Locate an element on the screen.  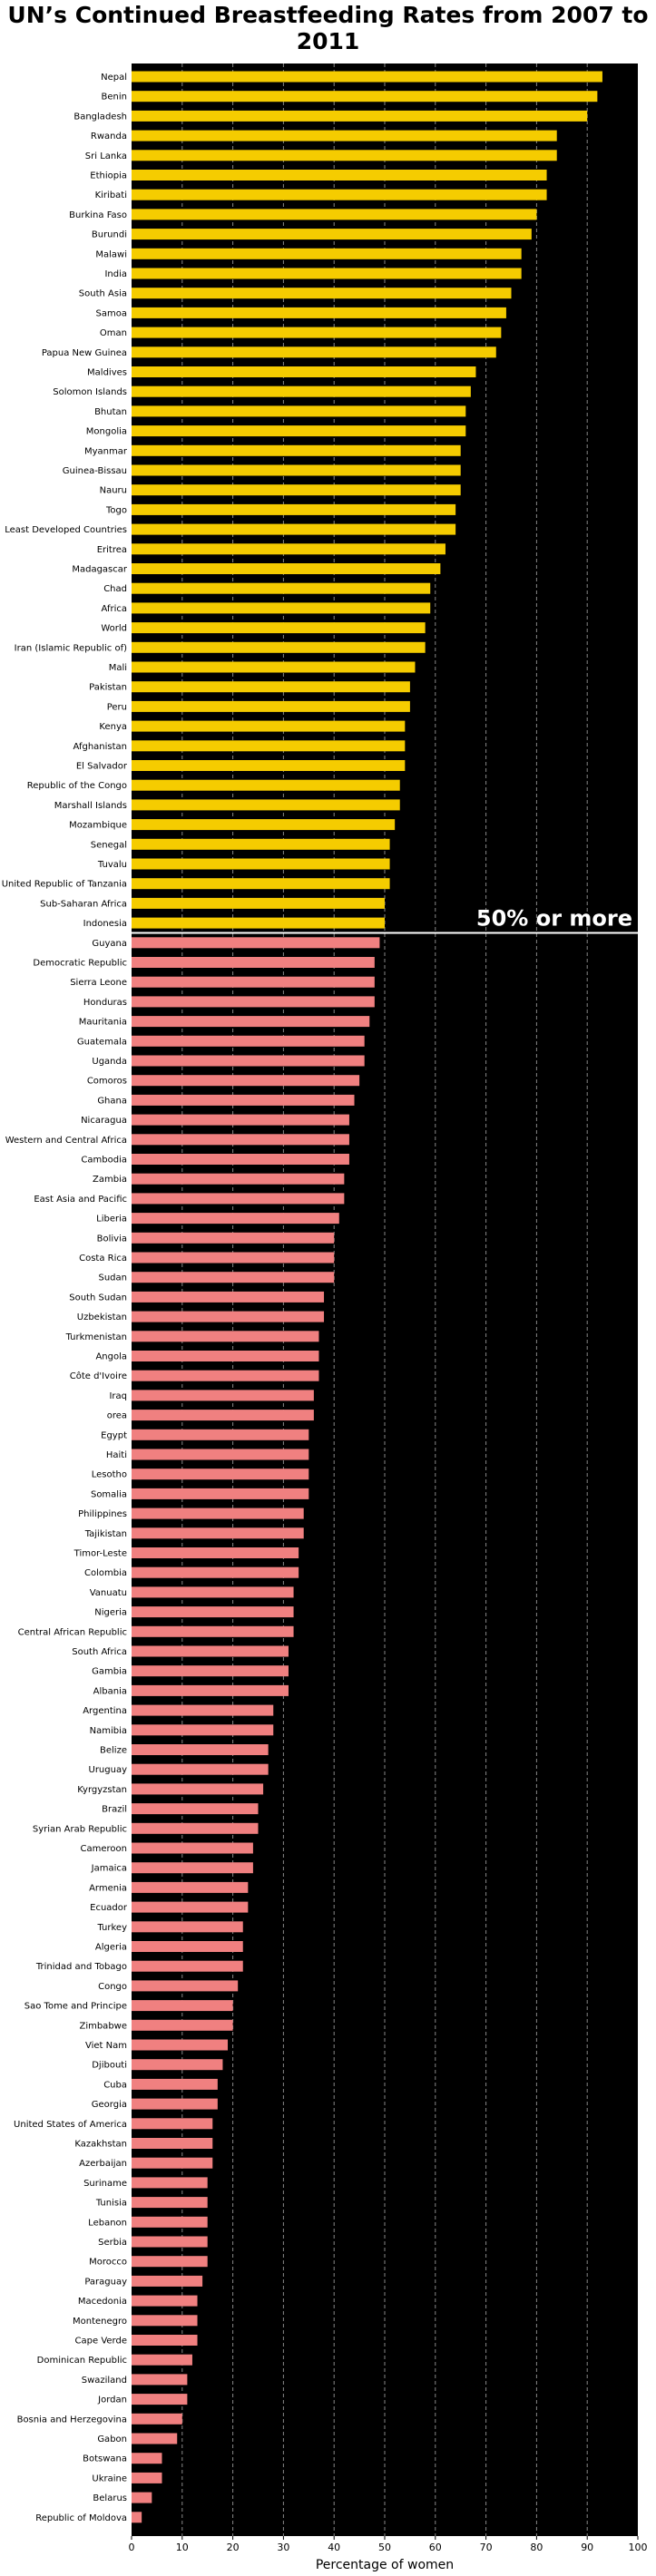
category-label: Azerbaijan is located at coordinates (103, 2164).